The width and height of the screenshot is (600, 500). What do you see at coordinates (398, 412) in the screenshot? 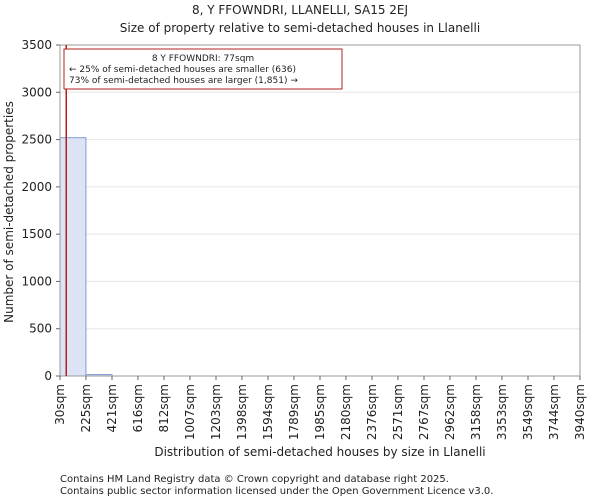
I see `x-tick-label: 2571sqm` at bounding box center [398, 412].